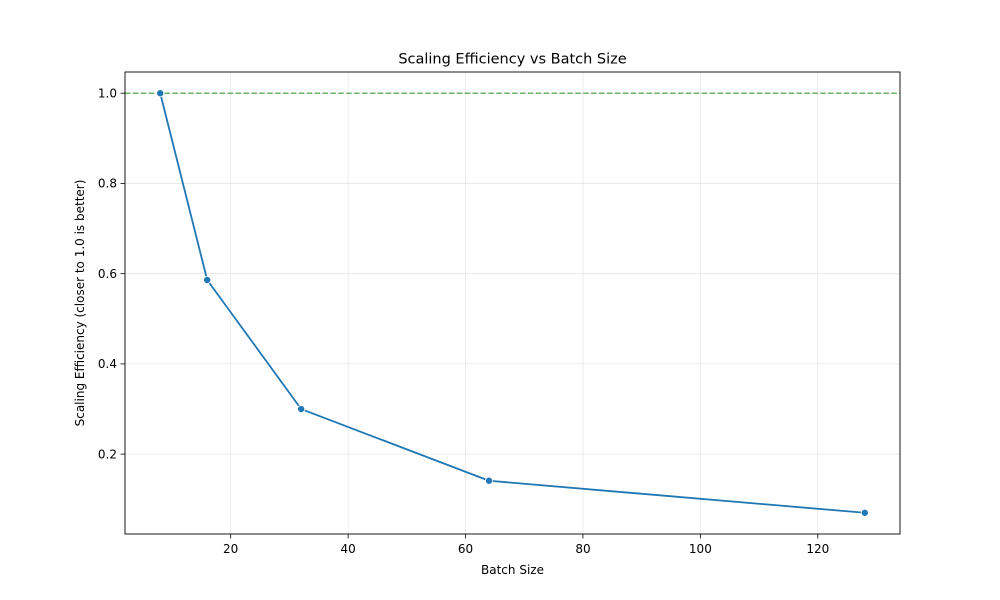 The height and width of the screenshot is (600, 1000). Describe the element at coordinates (107, 274) in the screenshot. I see `y-tick-label: 0.6` at that location.